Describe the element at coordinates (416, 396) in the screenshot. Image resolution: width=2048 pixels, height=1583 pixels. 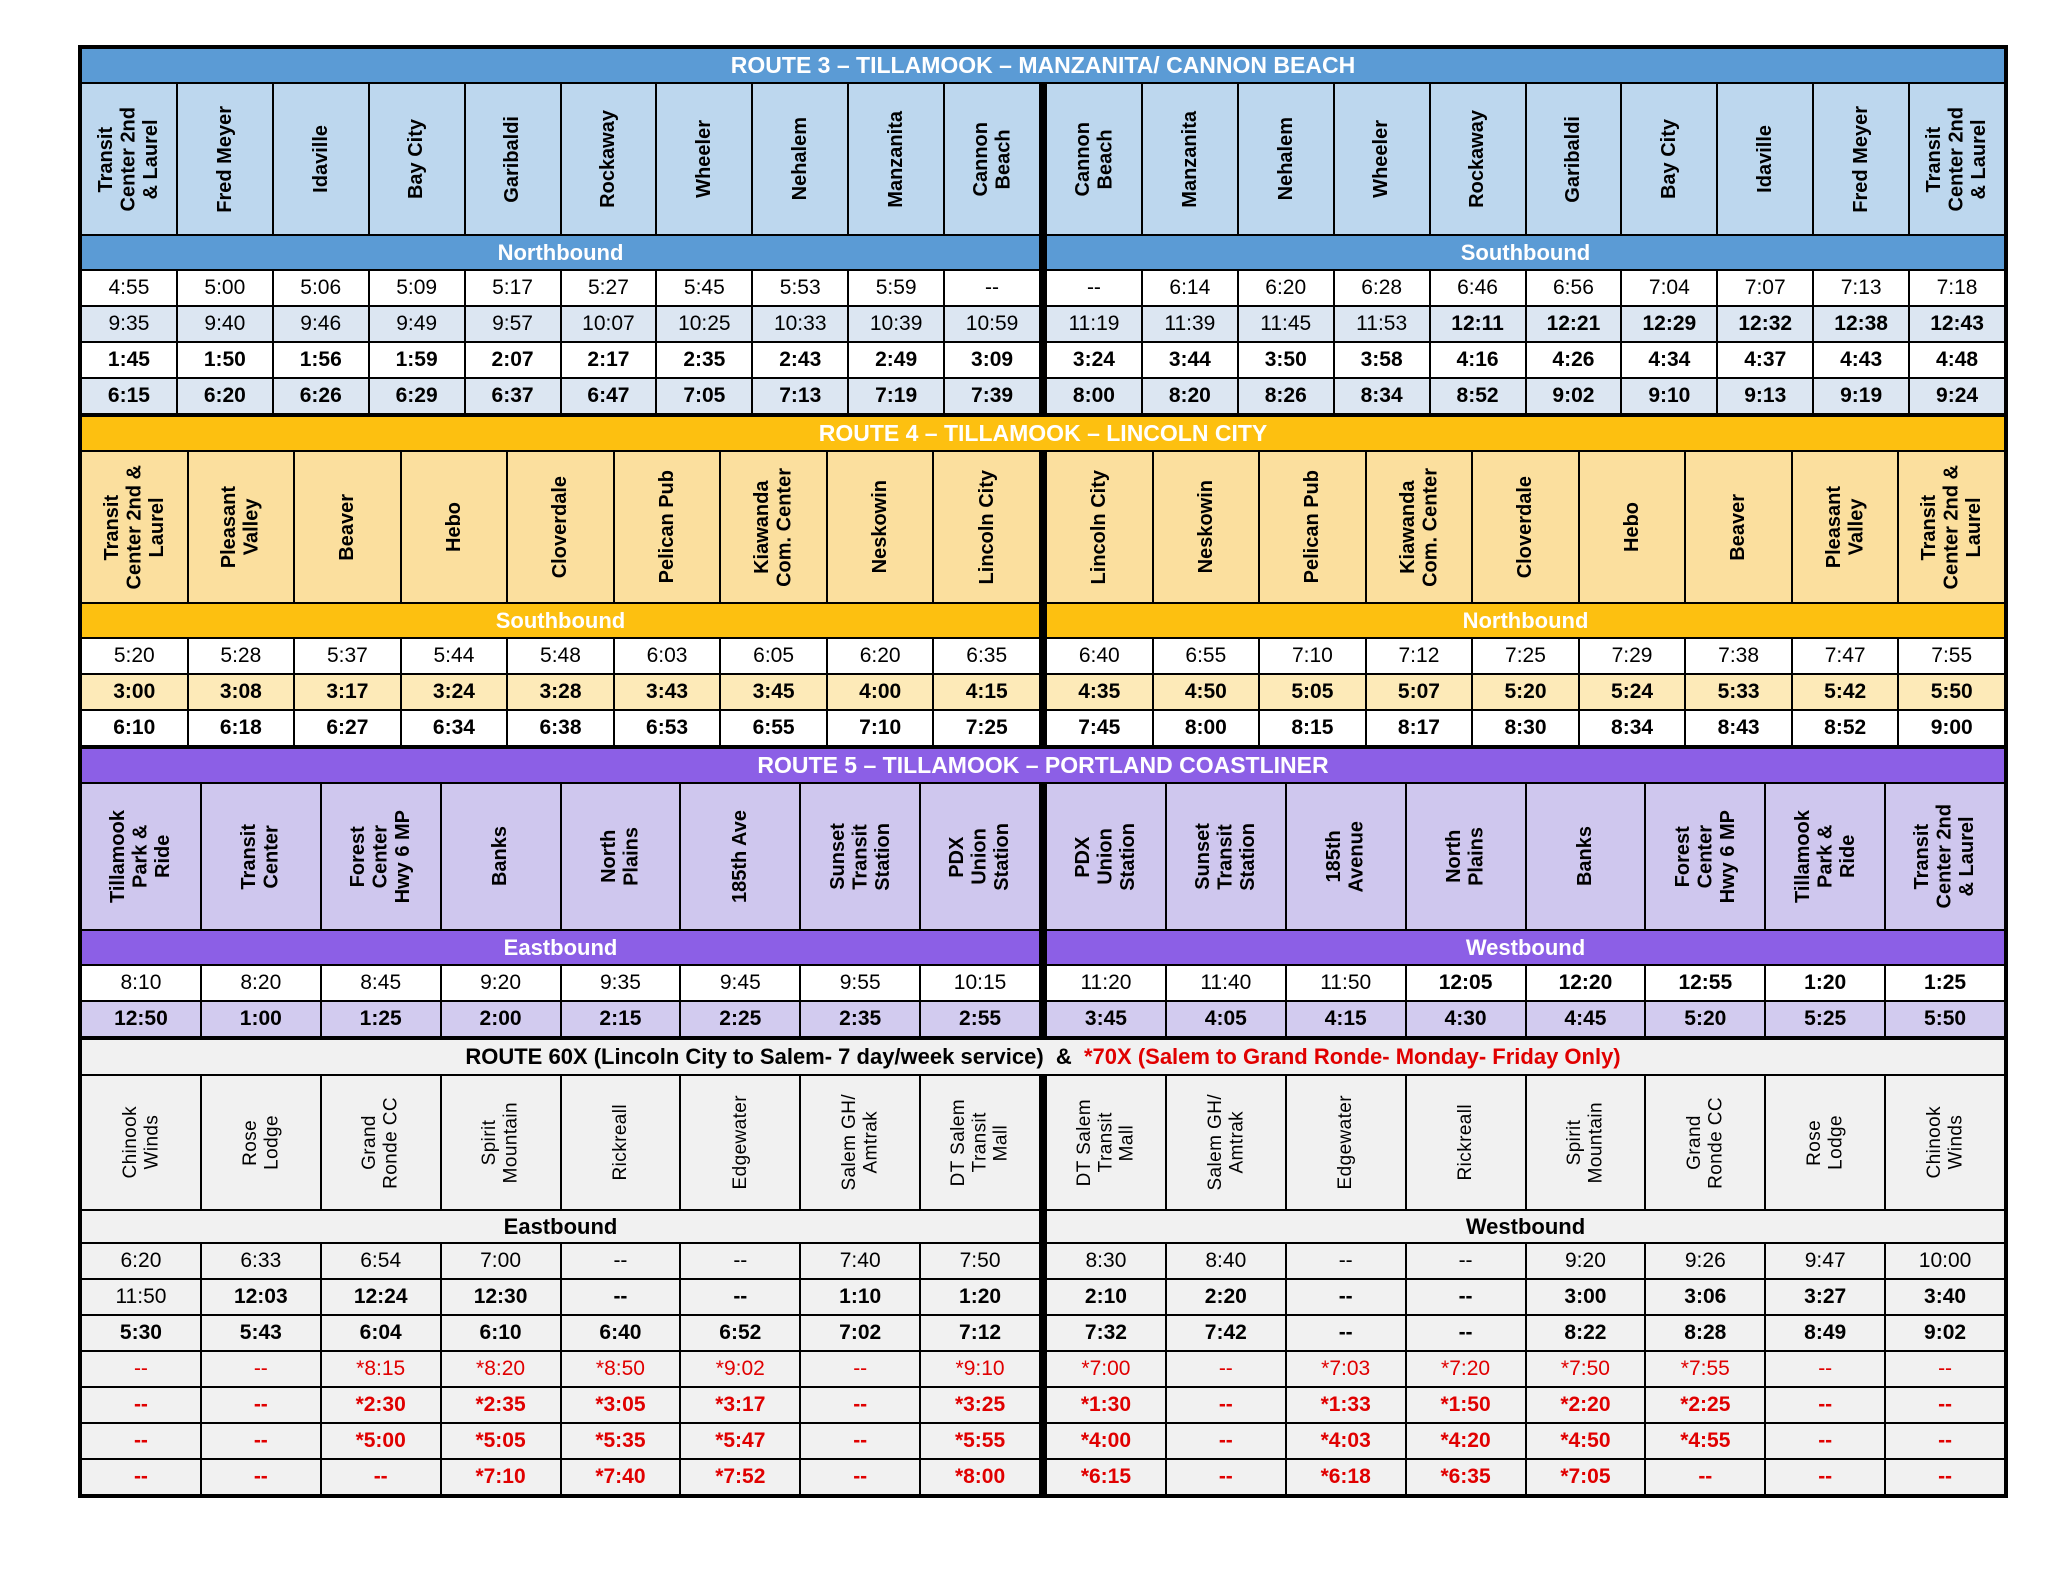
I see `time-cell: 6:29` at that location.